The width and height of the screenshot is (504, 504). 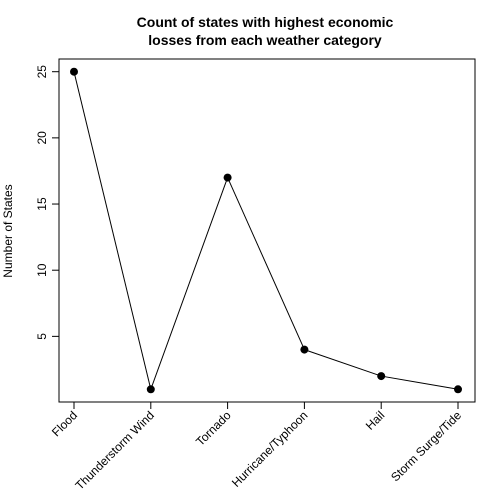 What do you see at coordinates (115, 450) in the screenshot?
I see `x-tick-label: Thunderstorm Wind` at bounding box center [115, 450].